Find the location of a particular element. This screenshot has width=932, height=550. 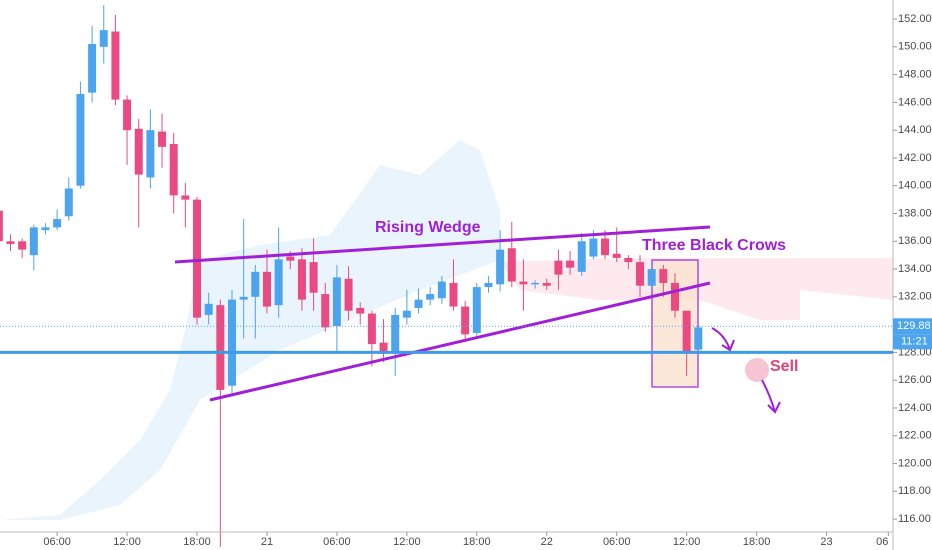

y-tick-label: 118.00 is located at coordinates (914, 491).